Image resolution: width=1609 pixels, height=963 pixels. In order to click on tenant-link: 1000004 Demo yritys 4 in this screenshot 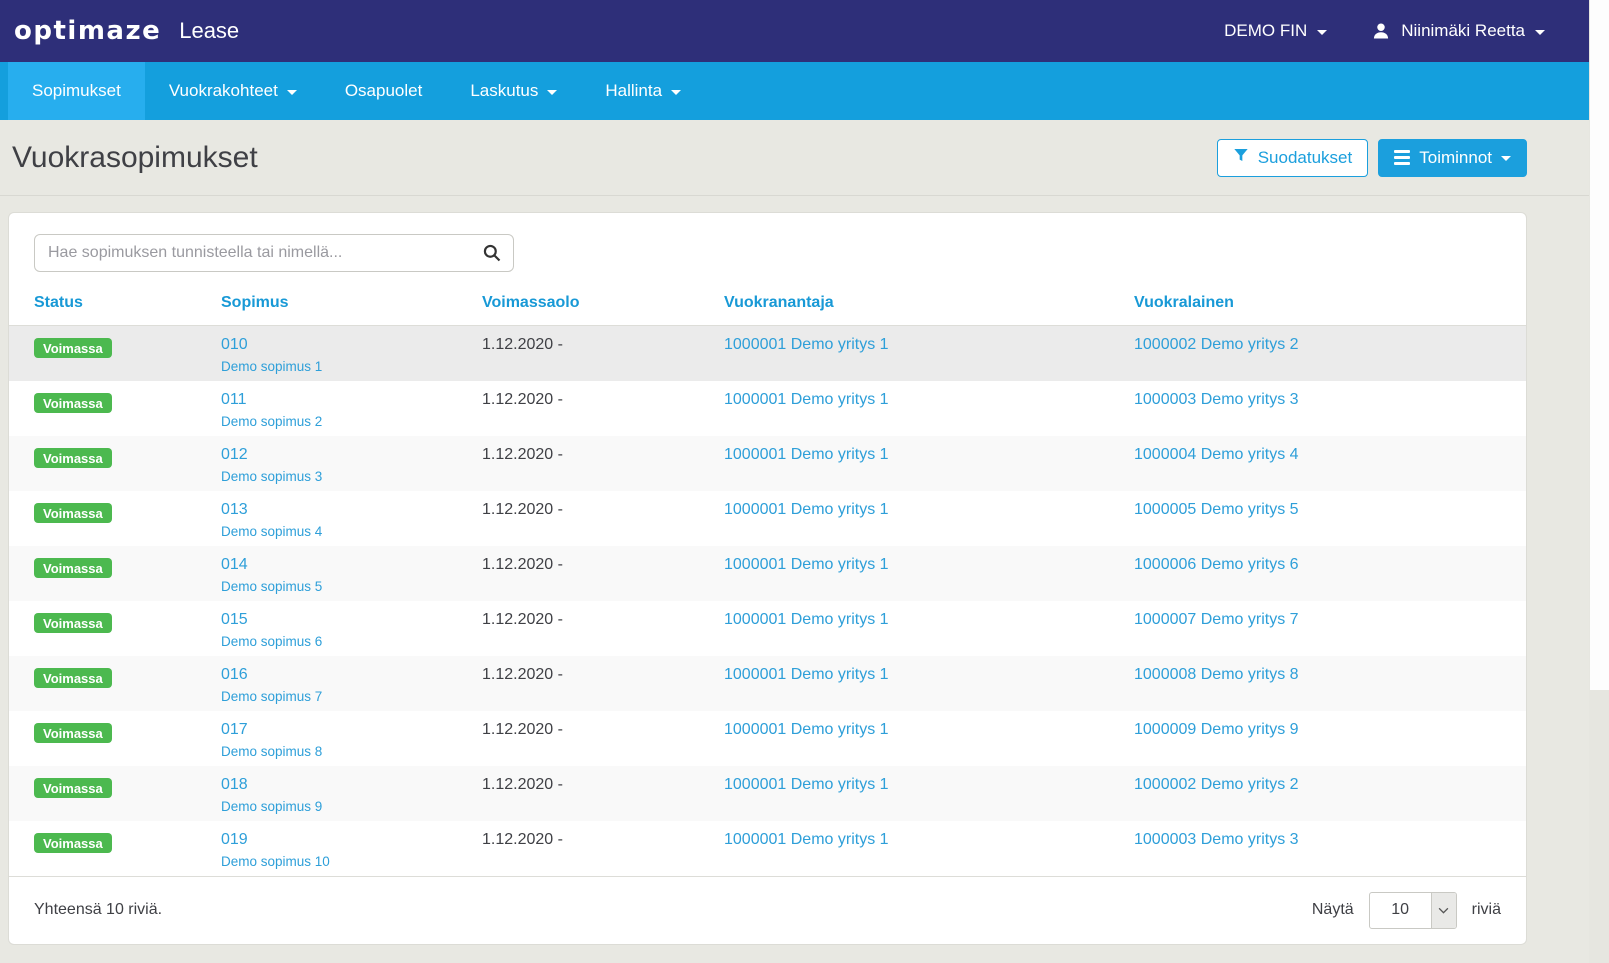, I will do `click(1216, 454)`.